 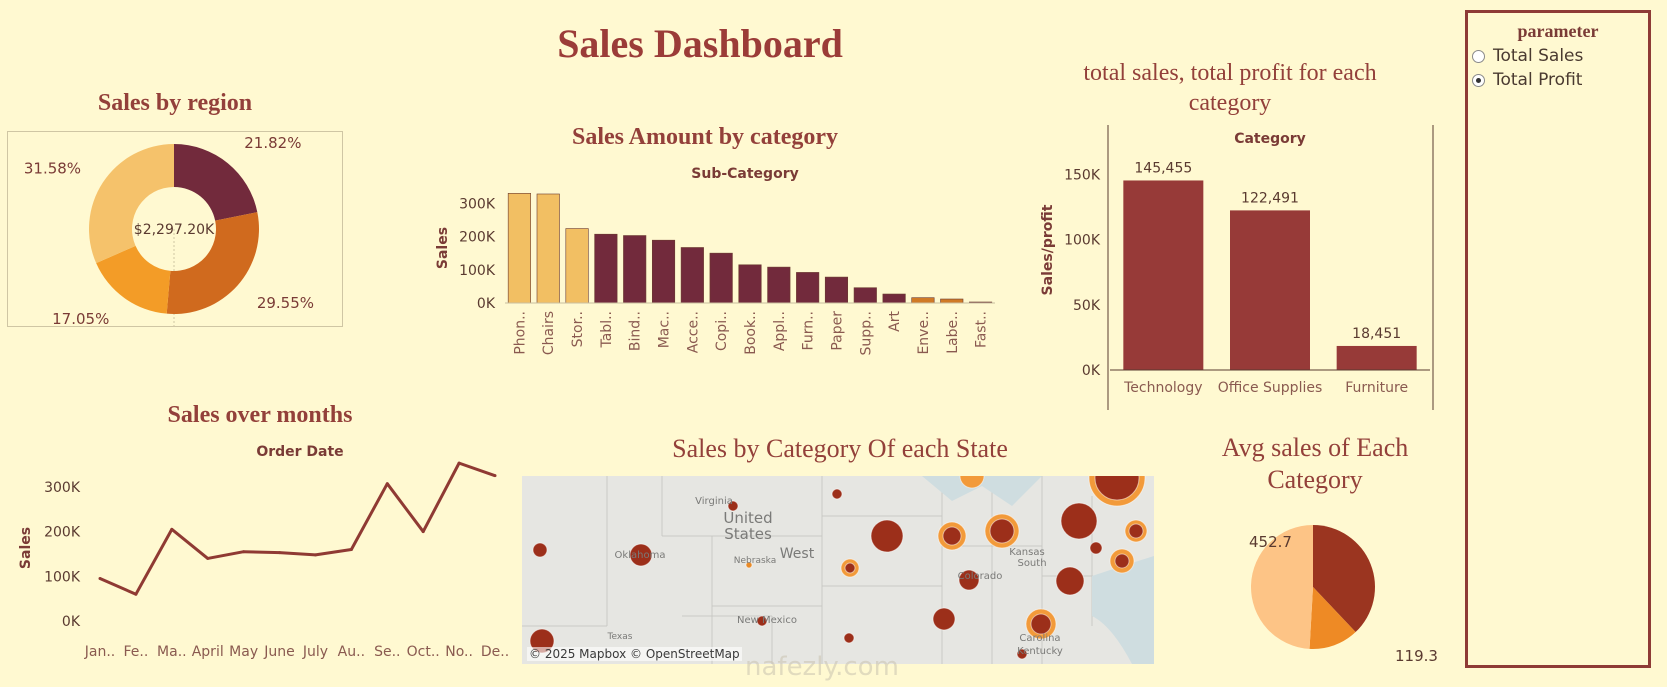 What do you see at coordinates (636, 331) in the screenshot?
I see `subcategory-x-tick: Bind..` at bounding box center [636, 331].